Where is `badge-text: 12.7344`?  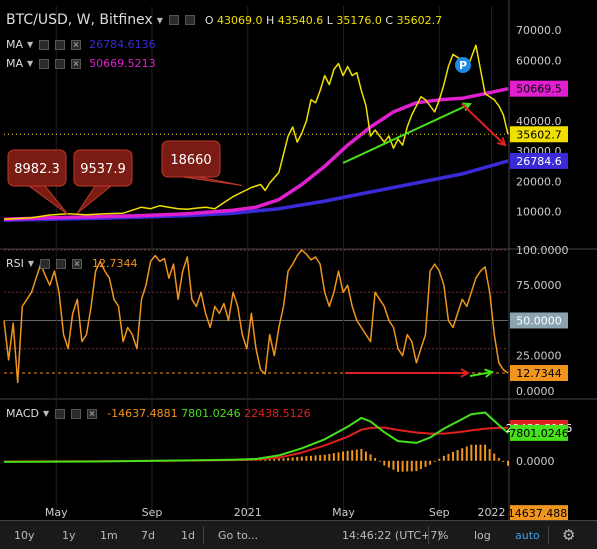
badge-text: 12.7344 is located at coordinates (539, 373).